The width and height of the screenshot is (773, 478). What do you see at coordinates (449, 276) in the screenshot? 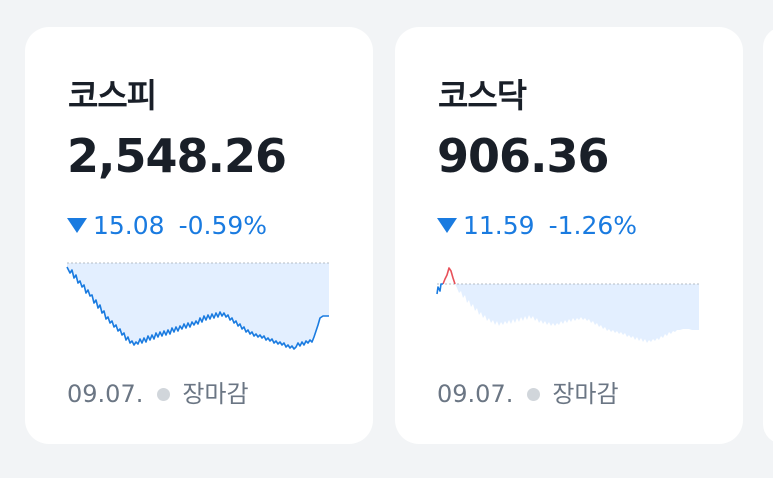
I see `sparkline-line-up` at bounding box center [449, 276].